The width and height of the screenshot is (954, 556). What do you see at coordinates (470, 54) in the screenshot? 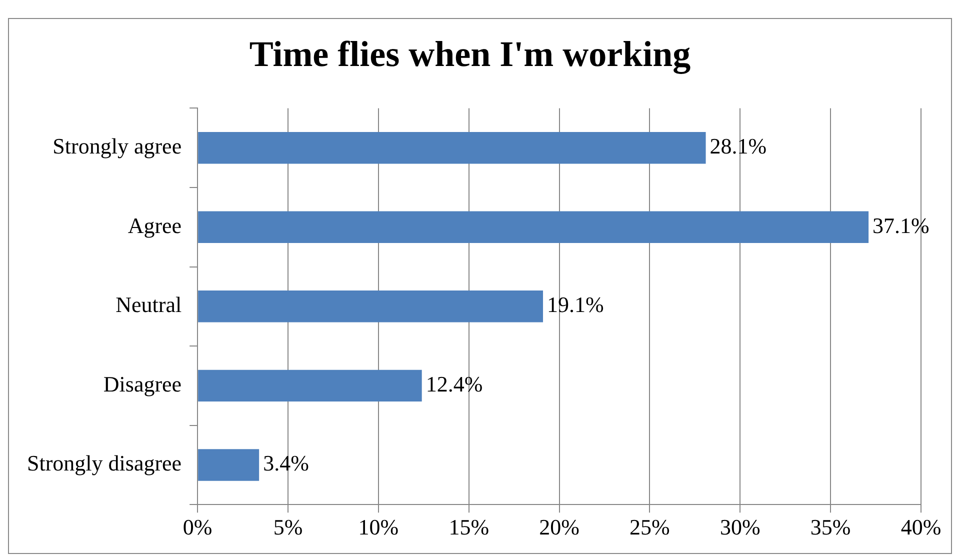
I see `chart-title: Time flies when I'm working` at bounding box center [470, 54].